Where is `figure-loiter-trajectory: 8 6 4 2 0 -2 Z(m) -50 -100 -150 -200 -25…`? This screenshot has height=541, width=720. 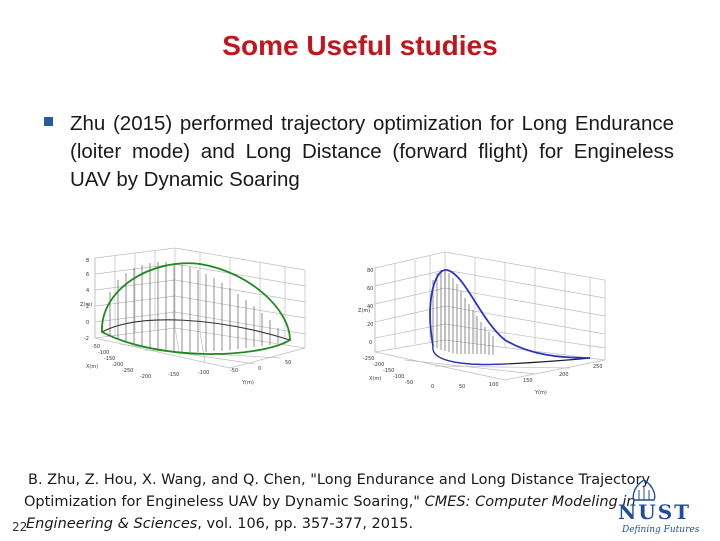
figure-loiter-trajectory: 8 6 4 2 0 -2 Z(m) -50 -100 -150 -200 -25… is located at coordinates (200, 315).